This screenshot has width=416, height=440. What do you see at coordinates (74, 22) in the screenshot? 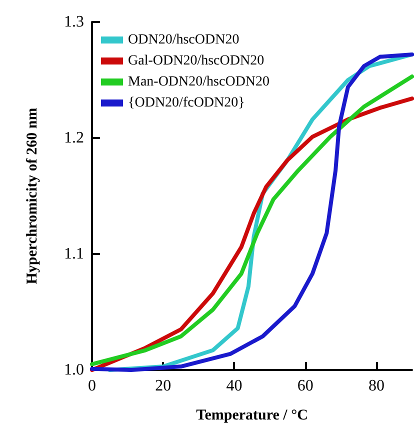
I see `y-tick-label: 1.3` at bounding box center [74, 22].